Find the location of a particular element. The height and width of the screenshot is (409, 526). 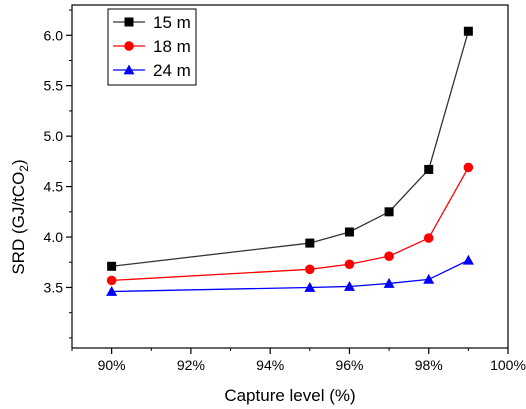

x-tick-label: 96% is located at coordinates (349, 365).